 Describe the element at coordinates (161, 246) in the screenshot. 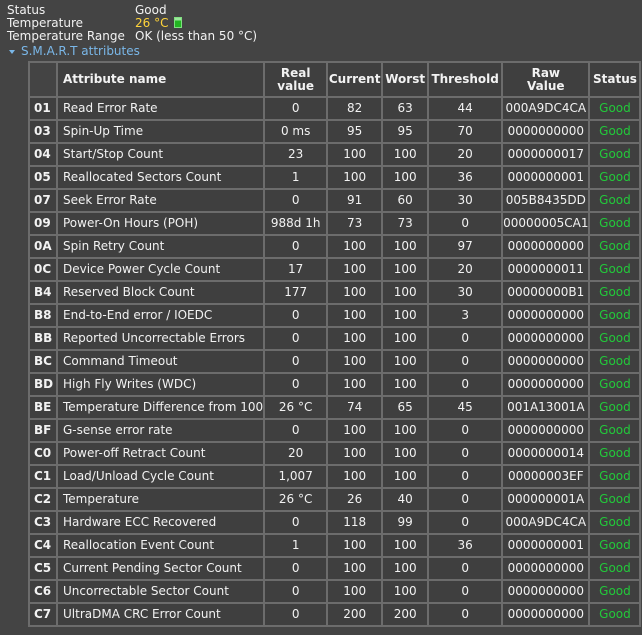

I see `attribute-name: Spin Retry Count` at that location.